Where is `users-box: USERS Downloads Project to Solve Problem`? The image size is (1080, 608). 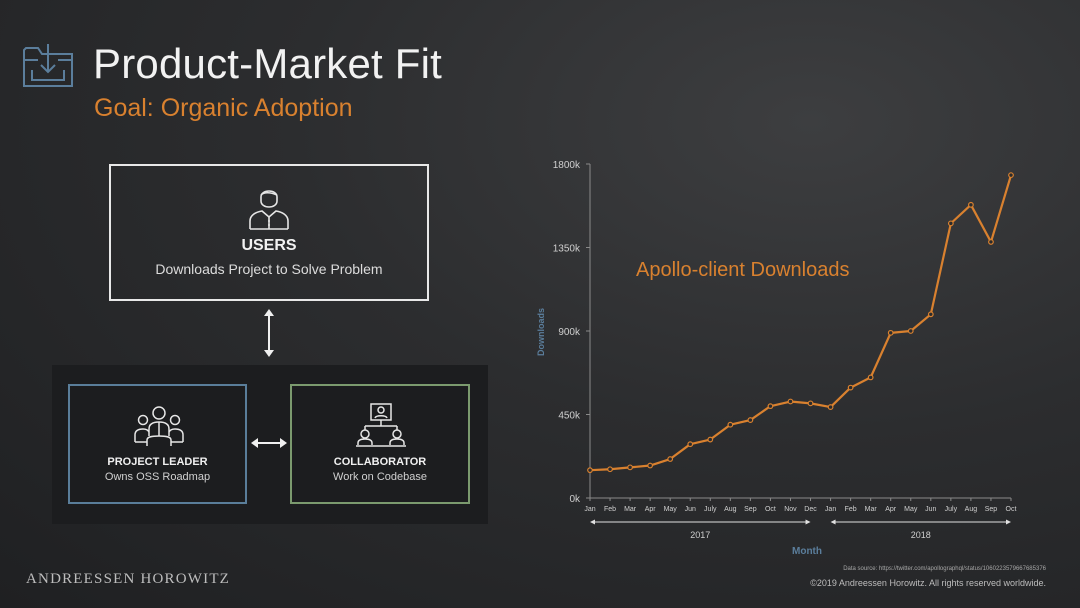
users-box: USERS Downloads Project to Solve Problem is located at coordinates (269, 232).